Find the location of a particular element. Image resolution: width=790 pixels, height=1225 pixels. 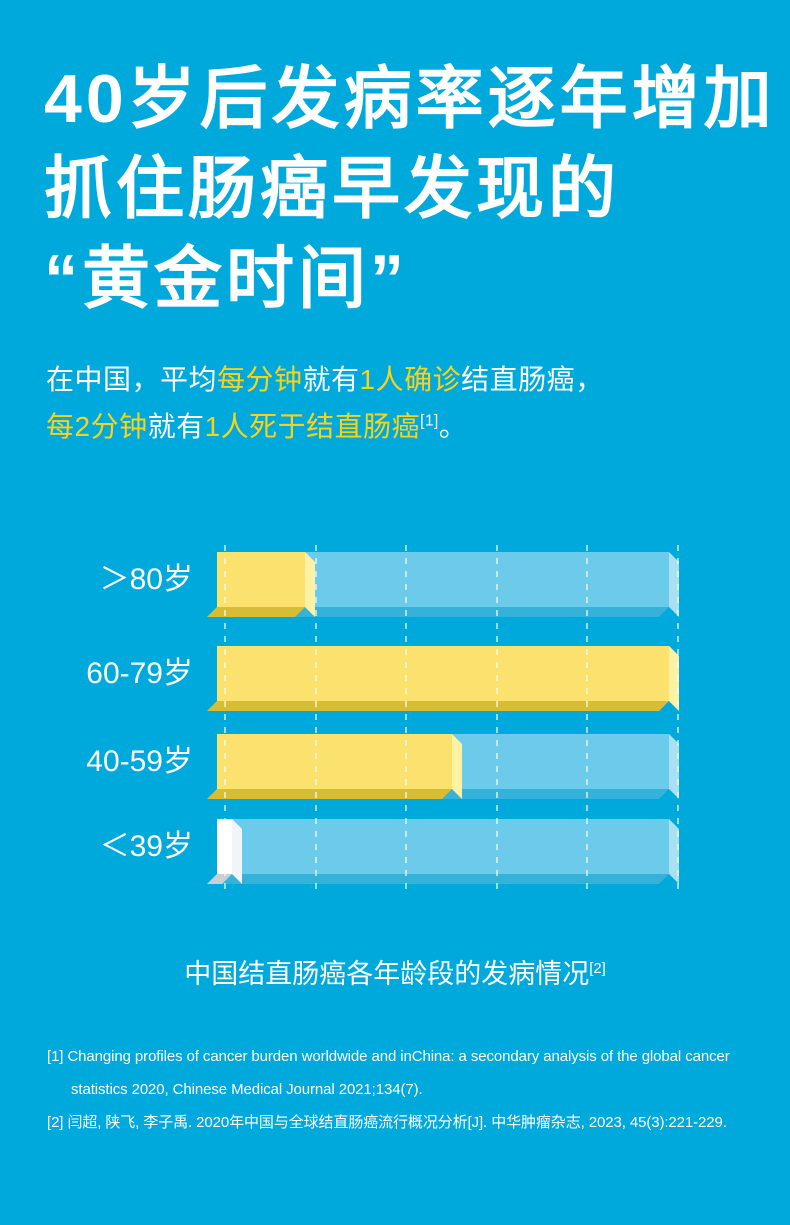

bar-label-40-59: 40-59岁 is located at coordinates (139, 761).